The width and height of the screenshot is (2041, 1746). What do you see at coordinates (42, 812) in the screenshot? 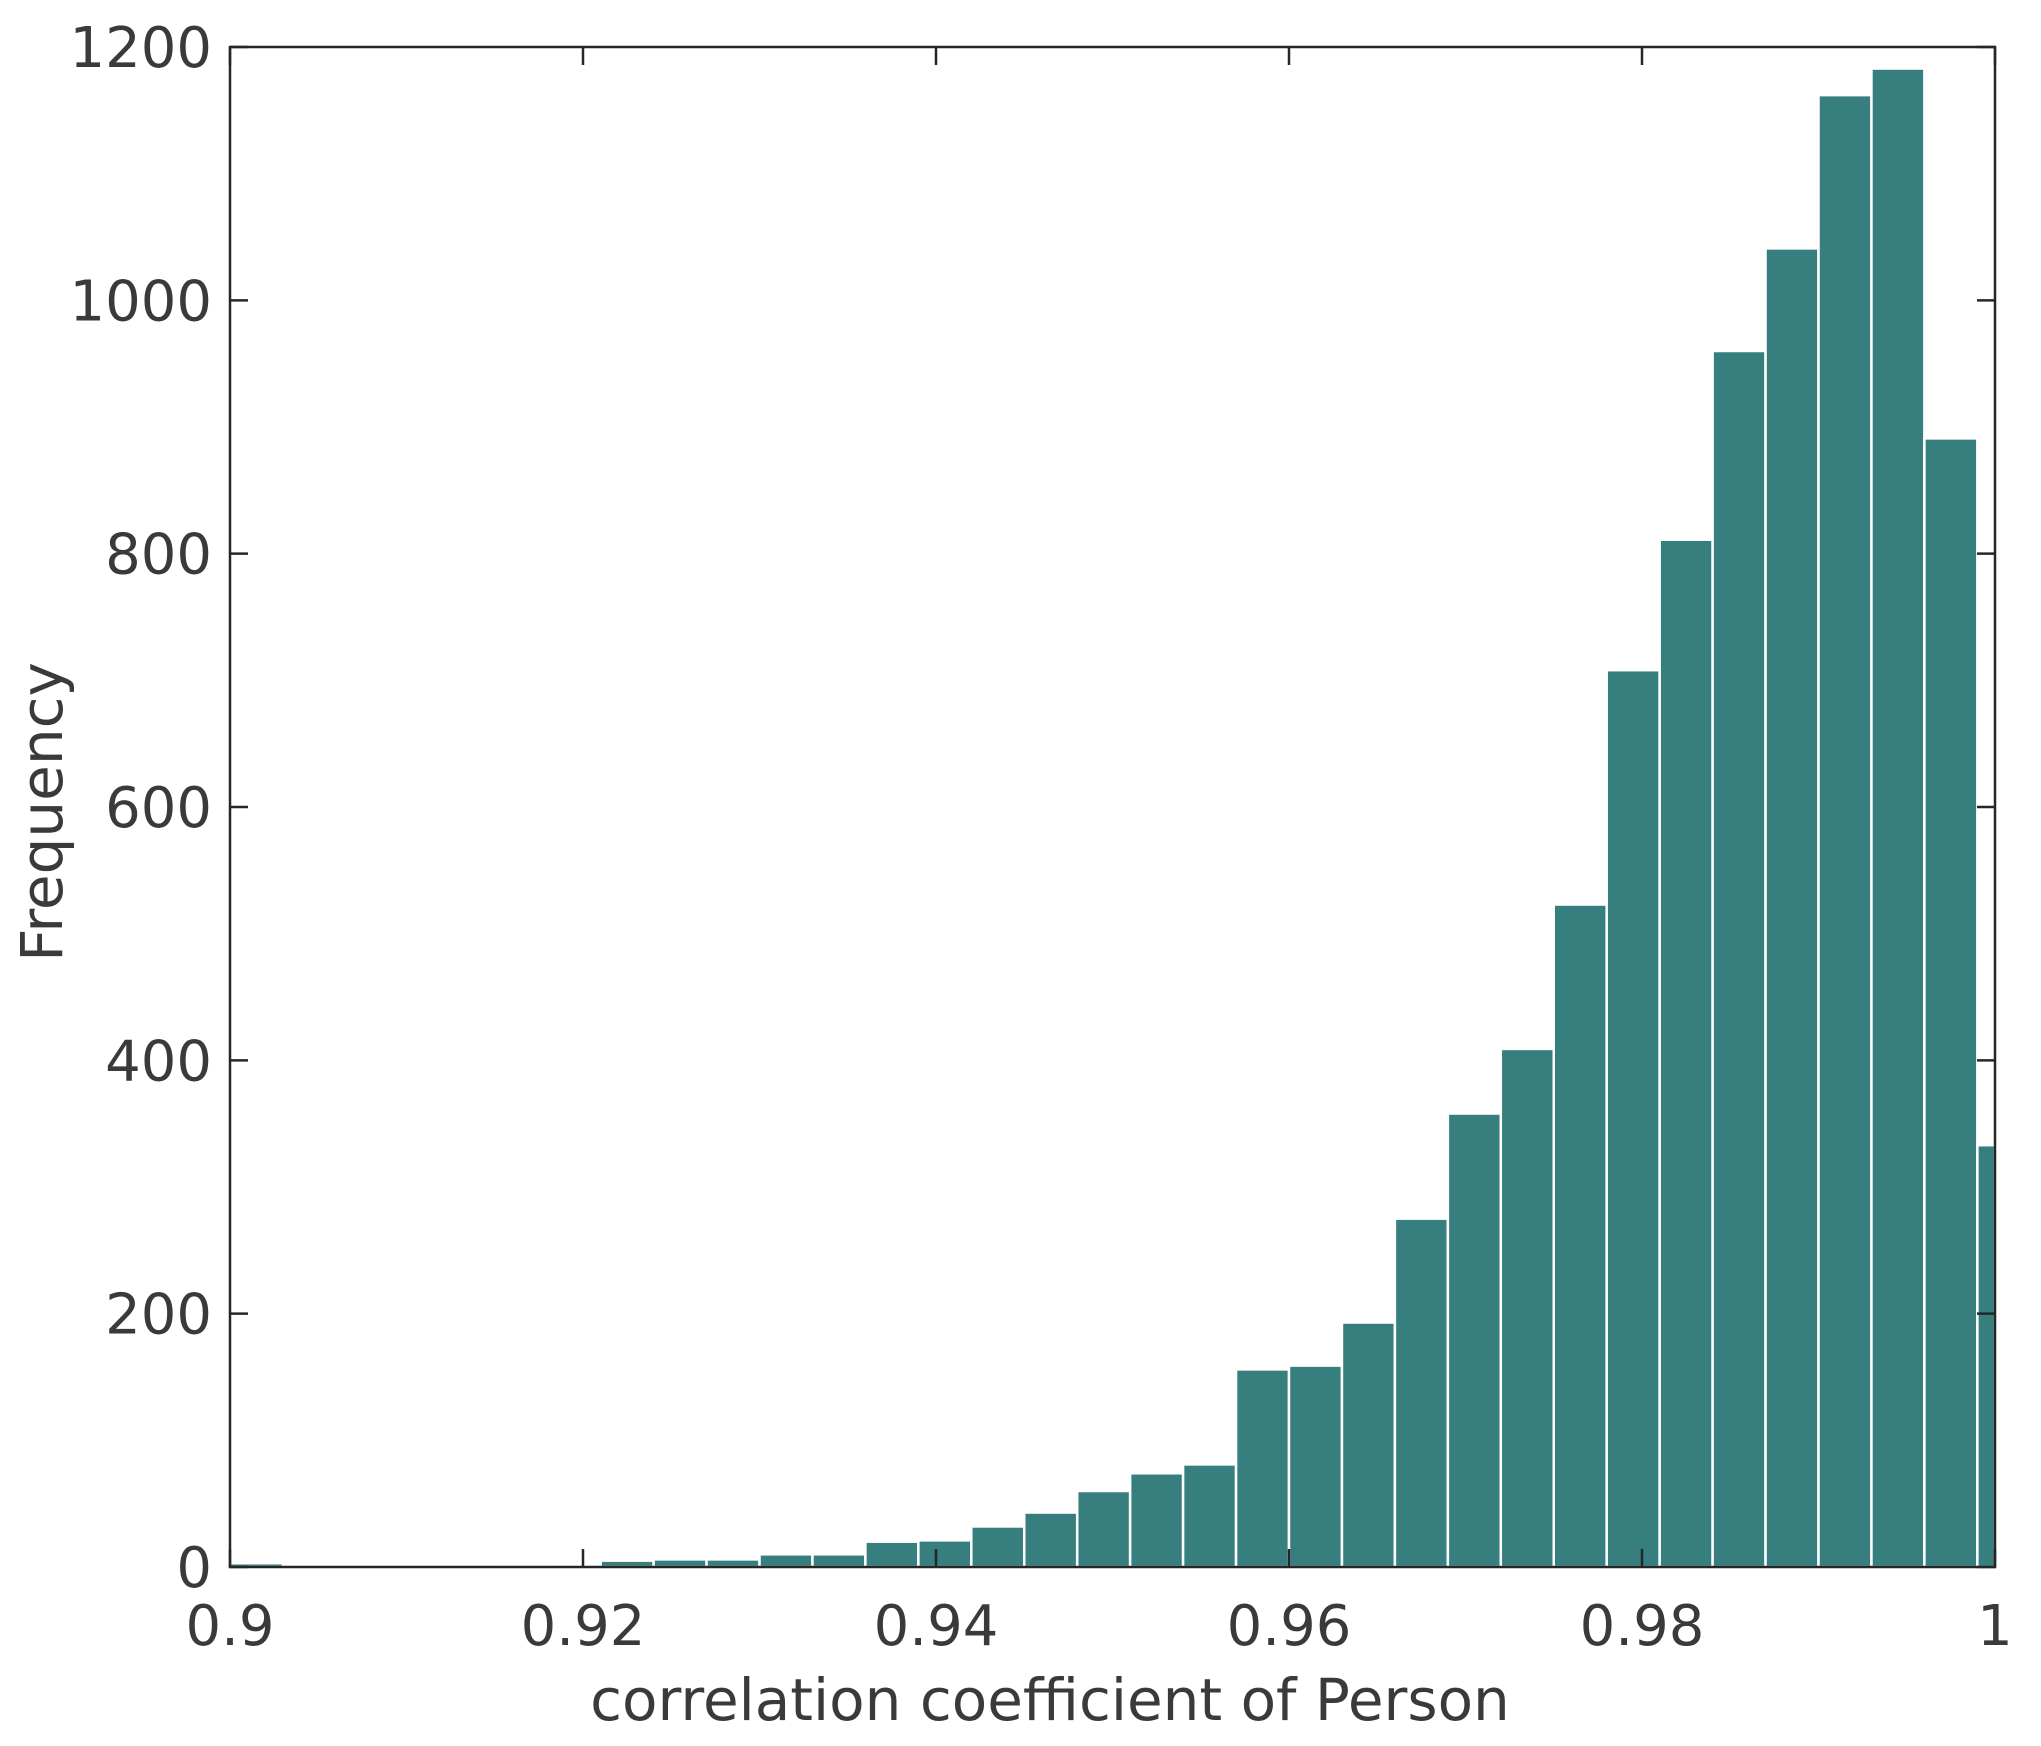
I see `y-axis-label: Frequency` at bounding box center [42, 812].